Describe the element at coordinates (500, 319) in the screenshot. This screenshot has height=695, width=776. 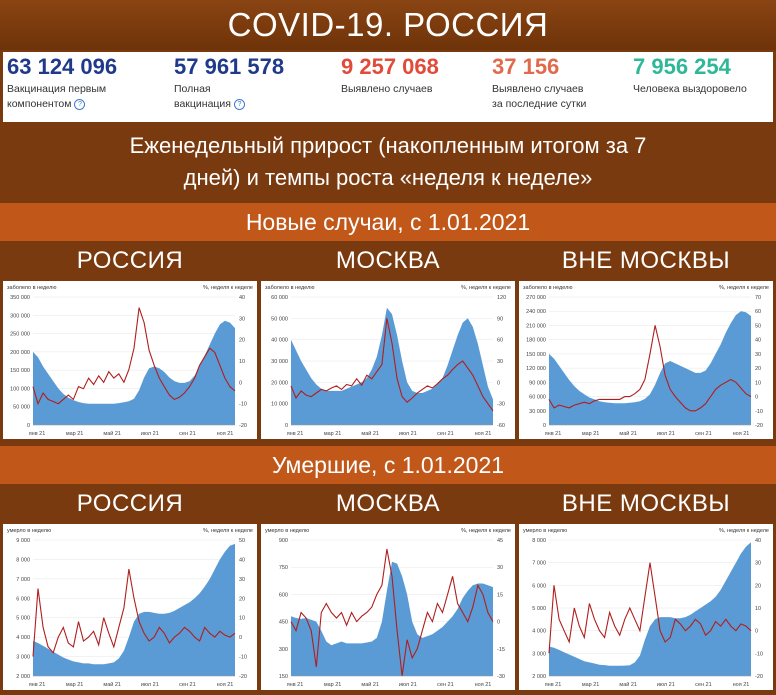
I see `right-tick-label: 90` at that location.